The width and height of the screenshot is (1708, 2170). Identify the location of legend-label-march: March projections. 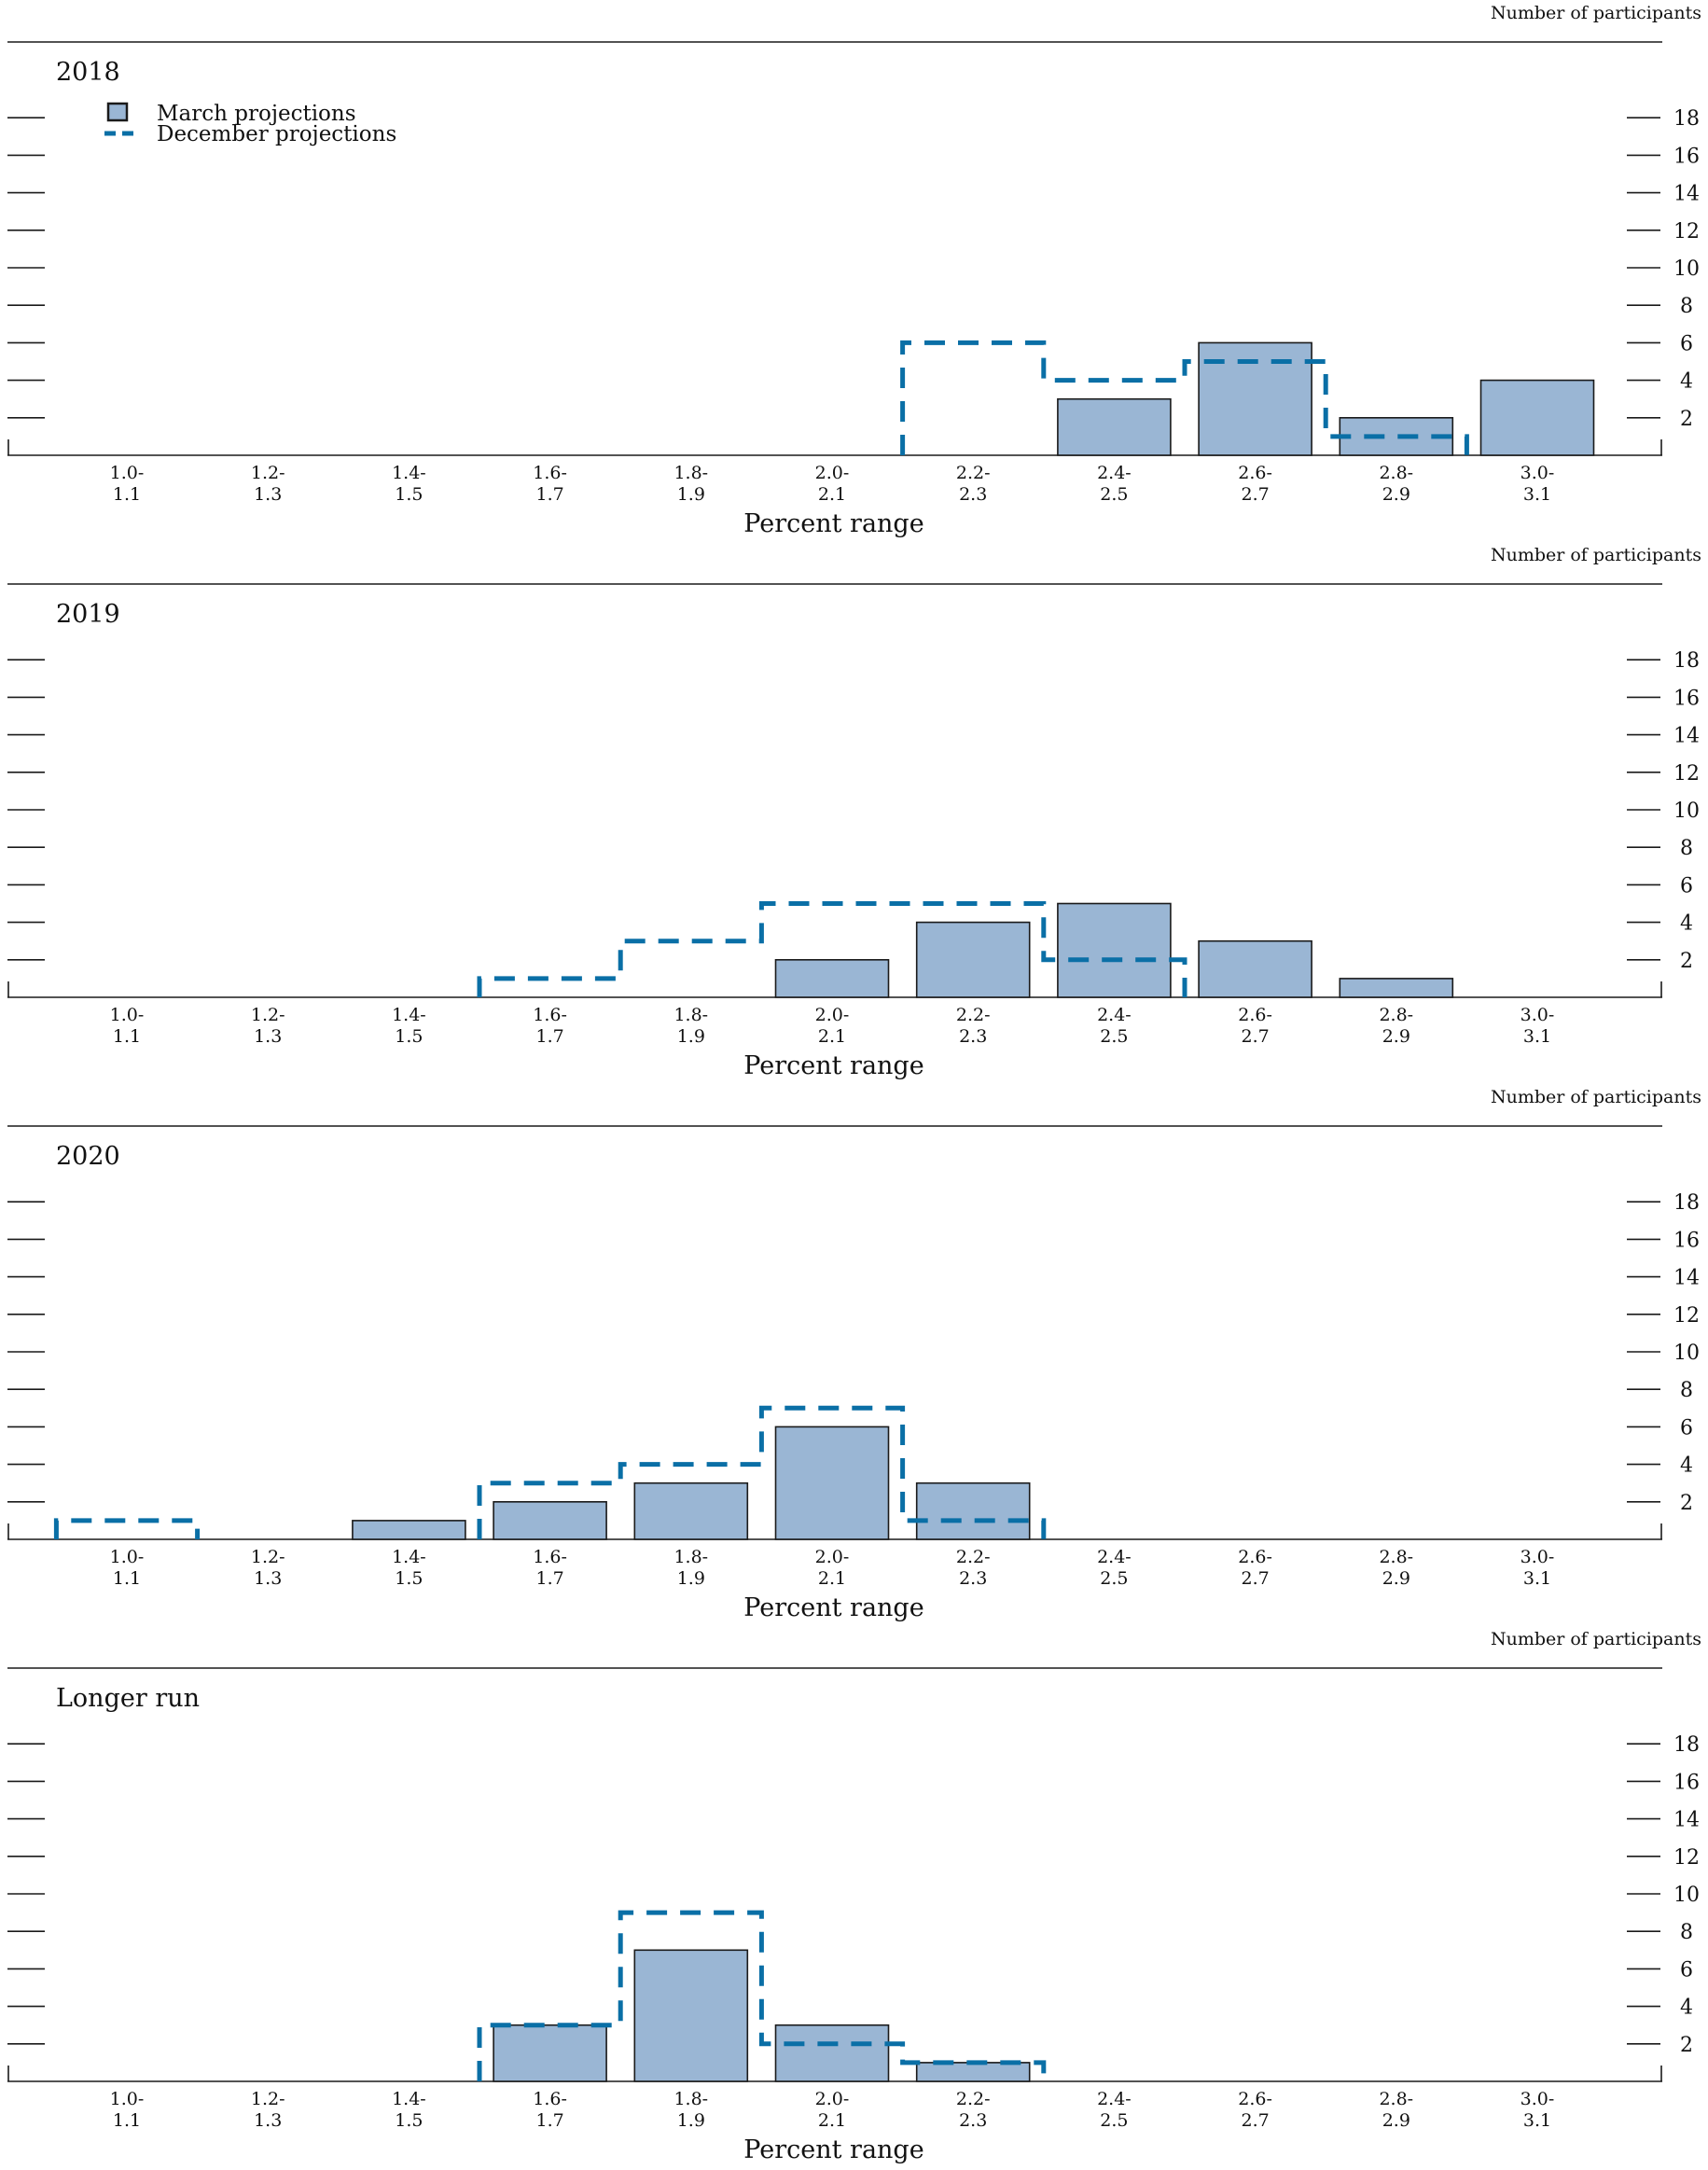
(257, 114).